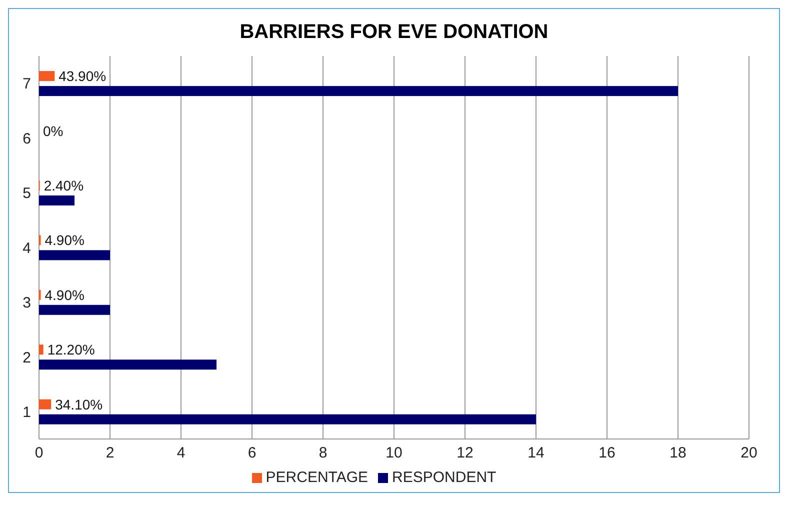 The image size is (790, 517). Describe the element at coordinates (26, 357) in the screenshot. I see `y-tick-label: 2` at that location.